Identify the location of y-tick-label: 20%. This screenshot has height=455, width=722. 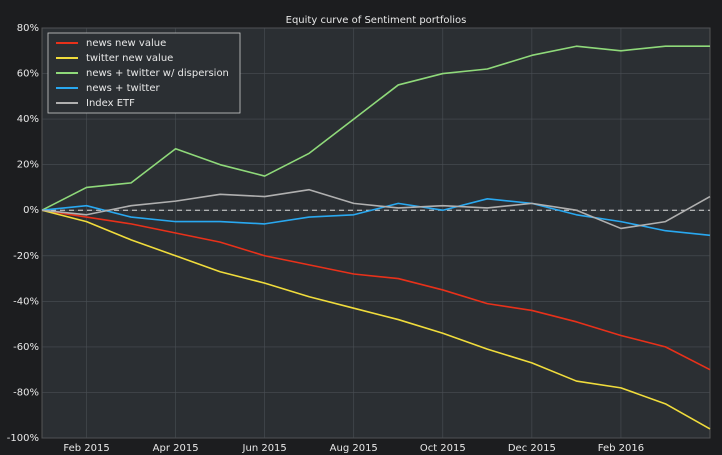
(28, 165).